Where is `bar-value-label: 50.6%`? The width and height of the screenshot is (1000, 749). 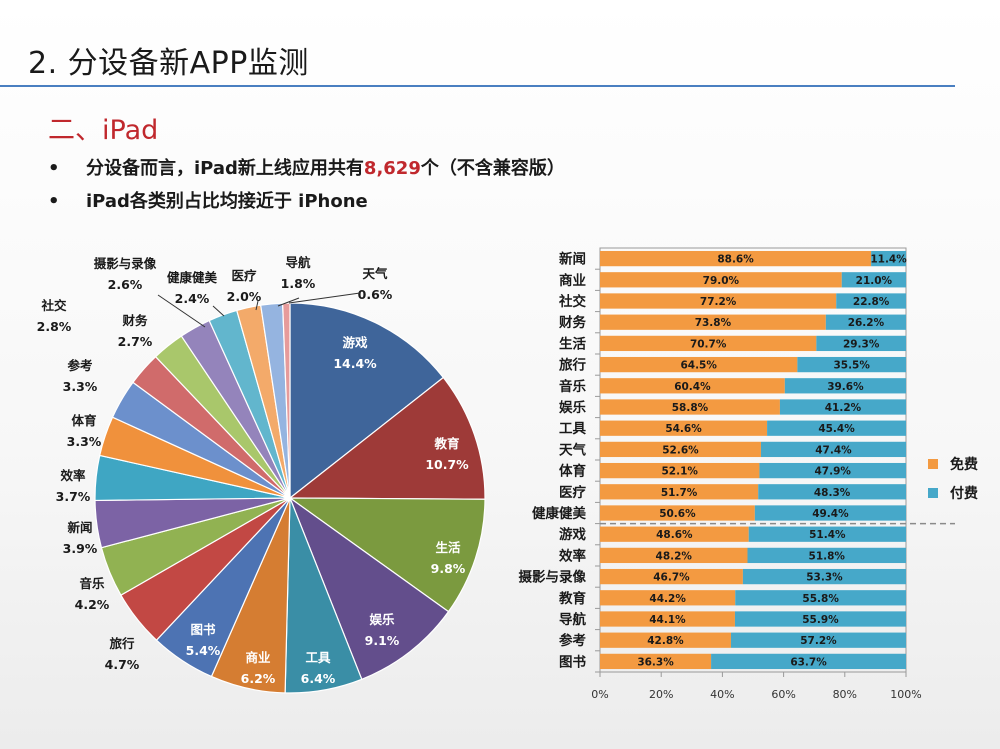
bar-value-label: 50.6% is located at coordinates (677, 514).